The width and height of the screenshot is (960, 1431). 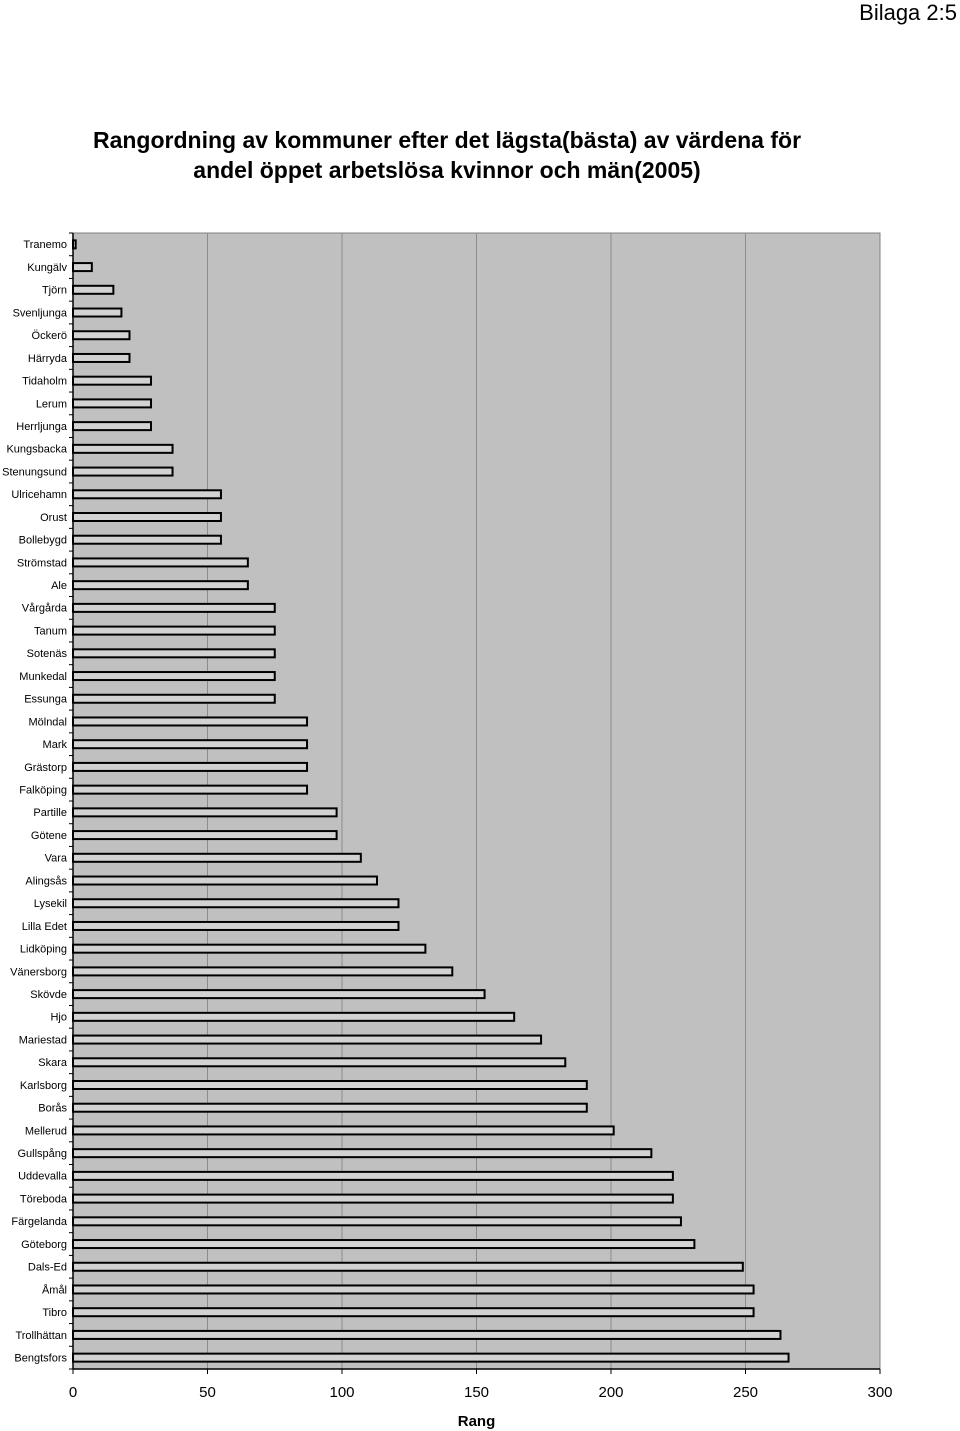 What do you see at coordinates (45, 245) in the screenshot?
I see `category-label: Tranemo` at bounding box center [45, 245].